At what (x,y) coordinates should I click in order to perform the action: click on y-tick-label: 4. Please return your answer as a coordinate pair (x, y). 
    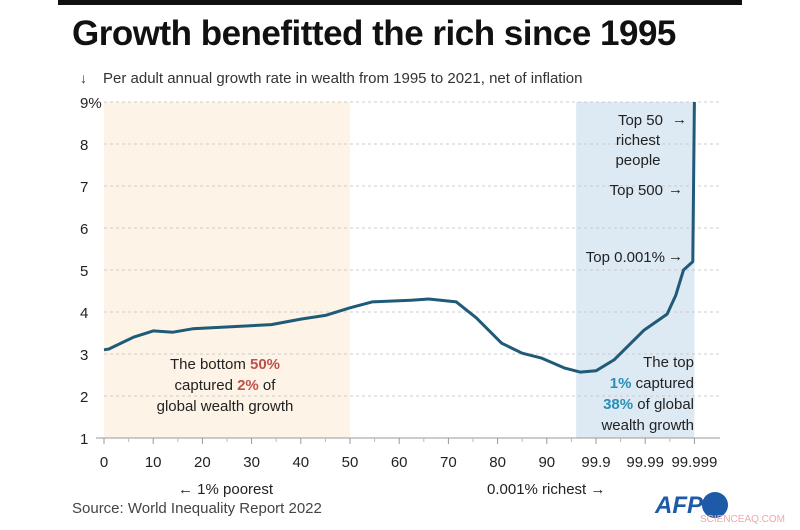
    Looking at the image, I should click on (84, 313).